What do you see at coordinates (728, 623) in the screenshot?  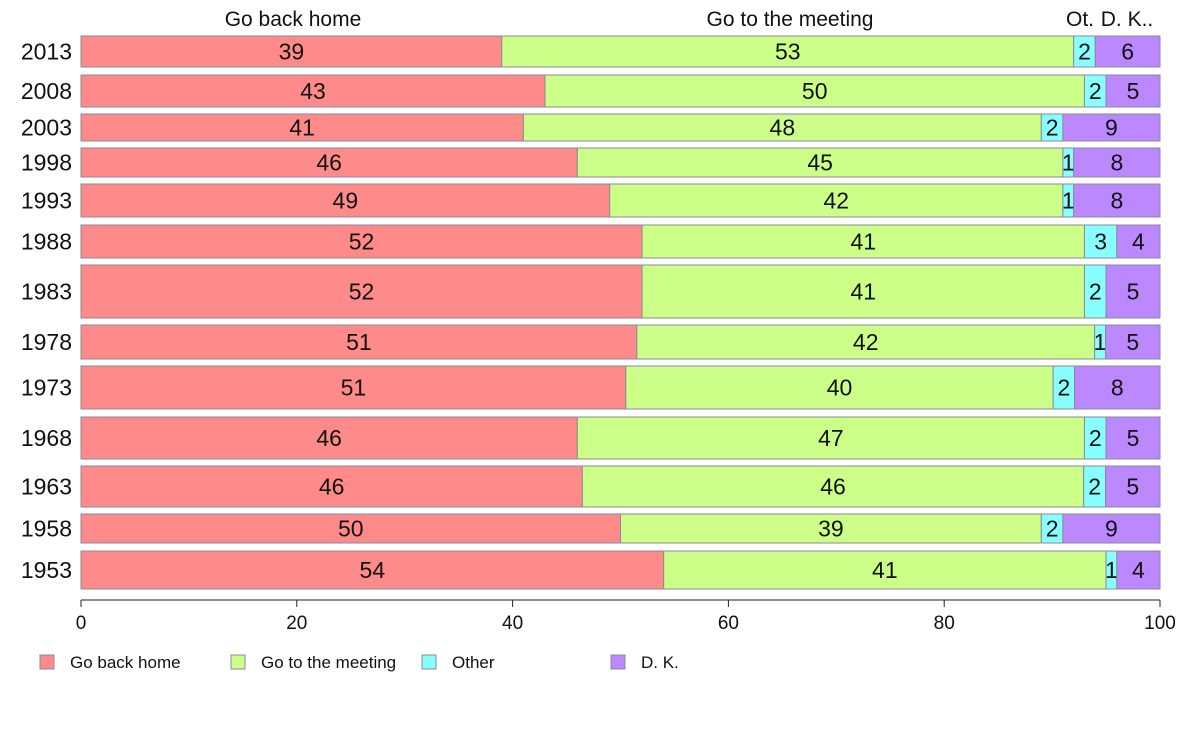 I see `x-tick-label: 60` at bounding box center [728, 623].